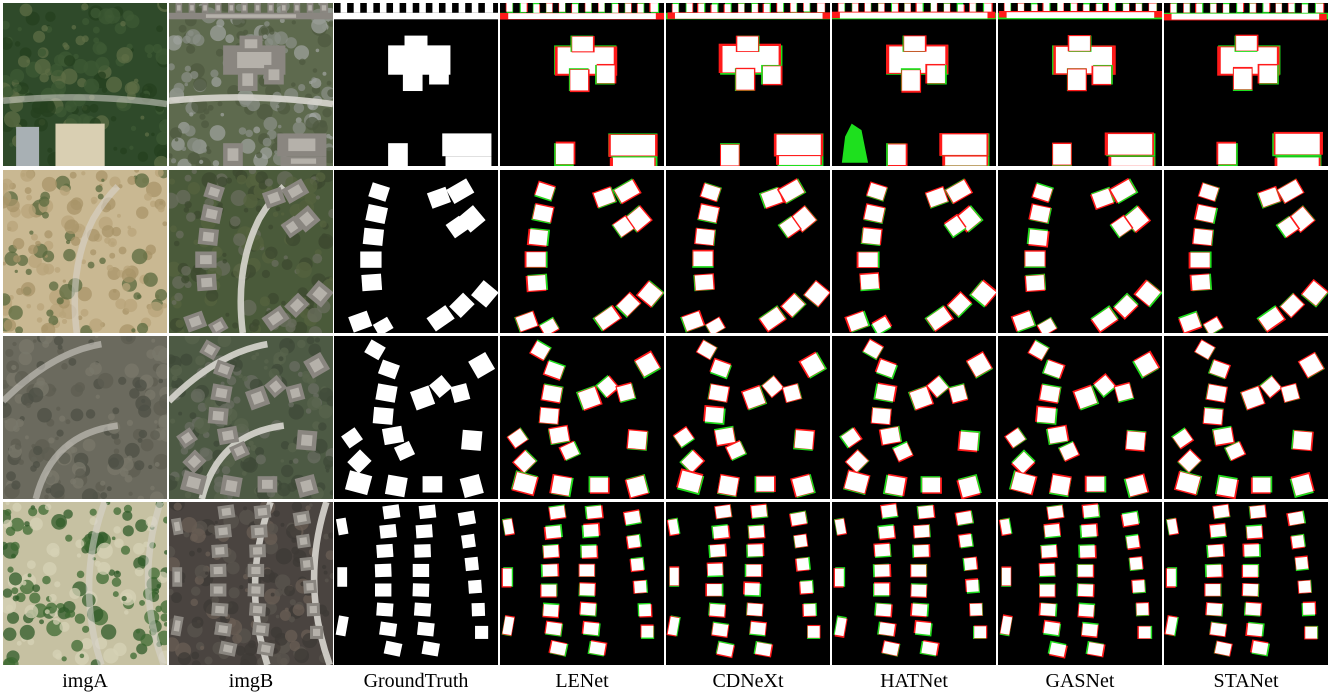 The width and height of the screenshot is (1333, 696). I want to click on column-label-stanet: STANet, so click(1246, 681).